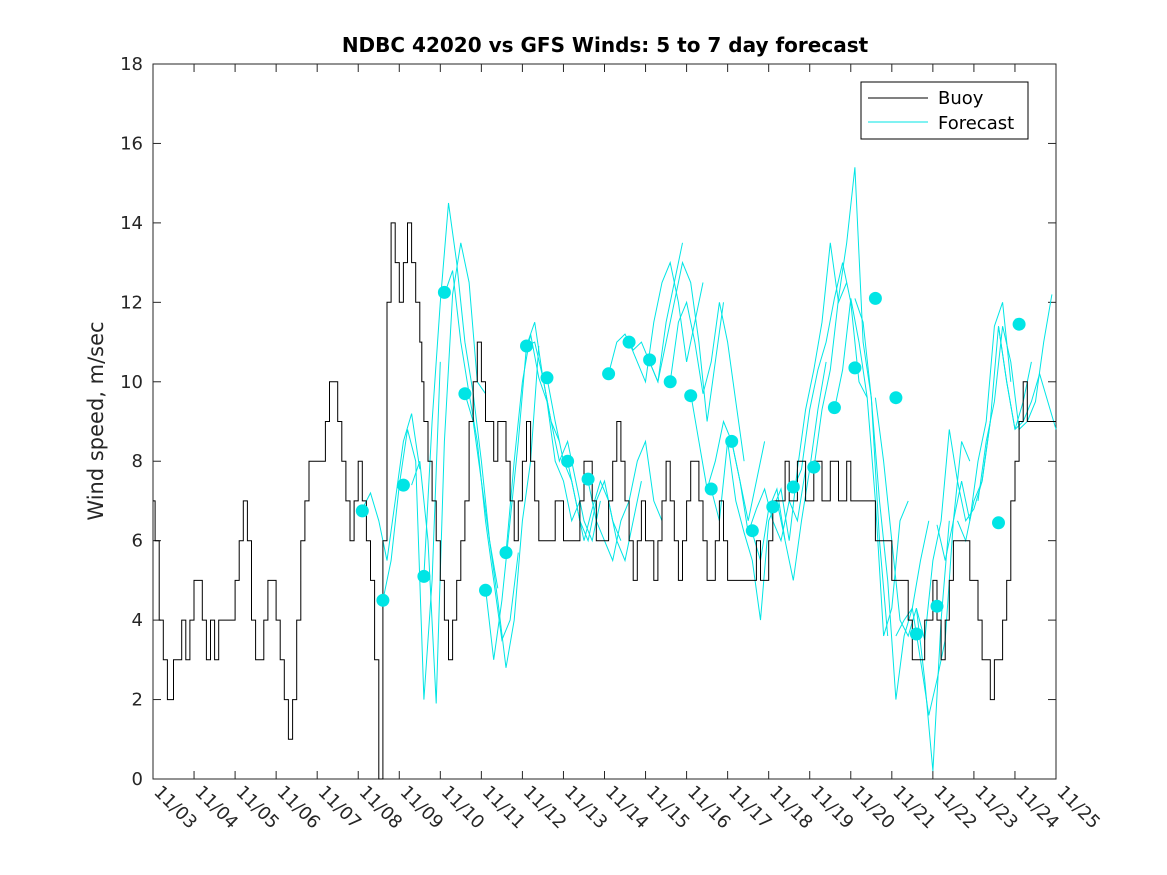  What do you see at coordinates (131, 302) in the screenshot?
I see `y-tick-label: 12` at bounding box center [131, 302].